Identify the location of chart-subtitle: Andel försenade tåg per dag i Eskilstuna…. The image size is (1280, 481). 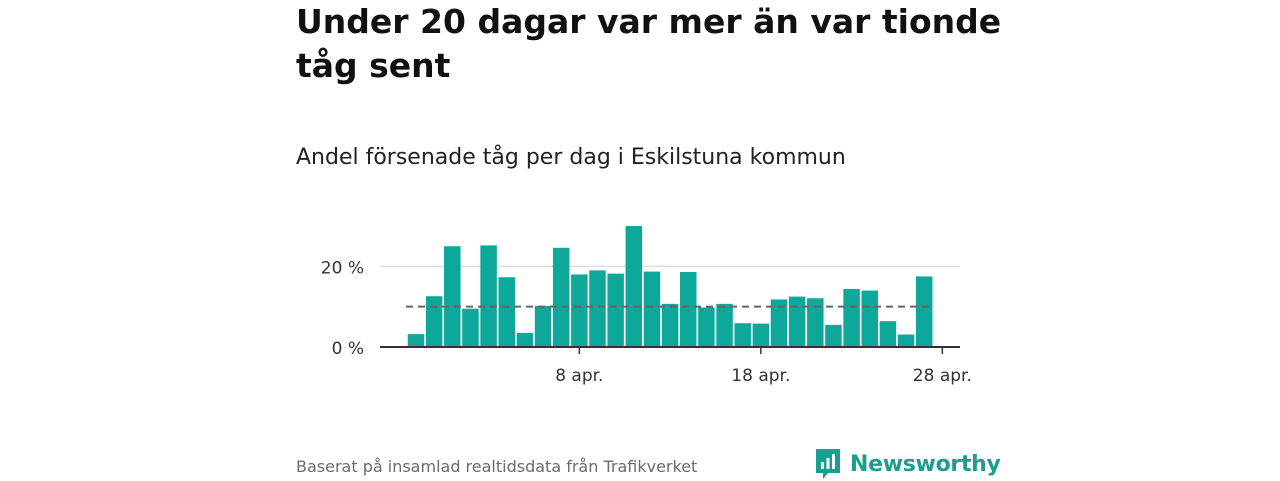
(571, 157).